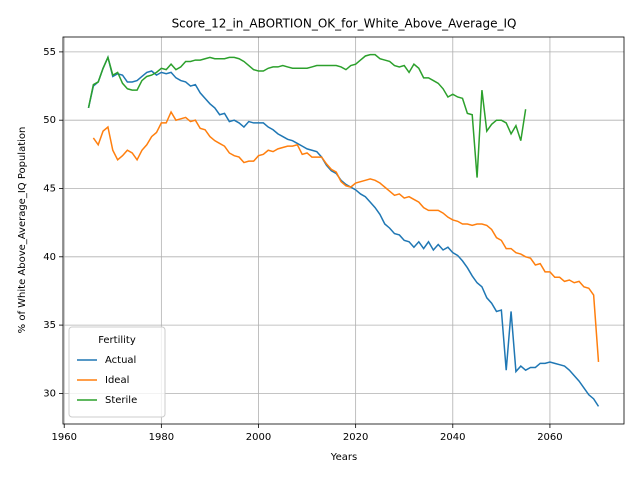  I want to click on legend-label: Ideal, so click(117, 380).